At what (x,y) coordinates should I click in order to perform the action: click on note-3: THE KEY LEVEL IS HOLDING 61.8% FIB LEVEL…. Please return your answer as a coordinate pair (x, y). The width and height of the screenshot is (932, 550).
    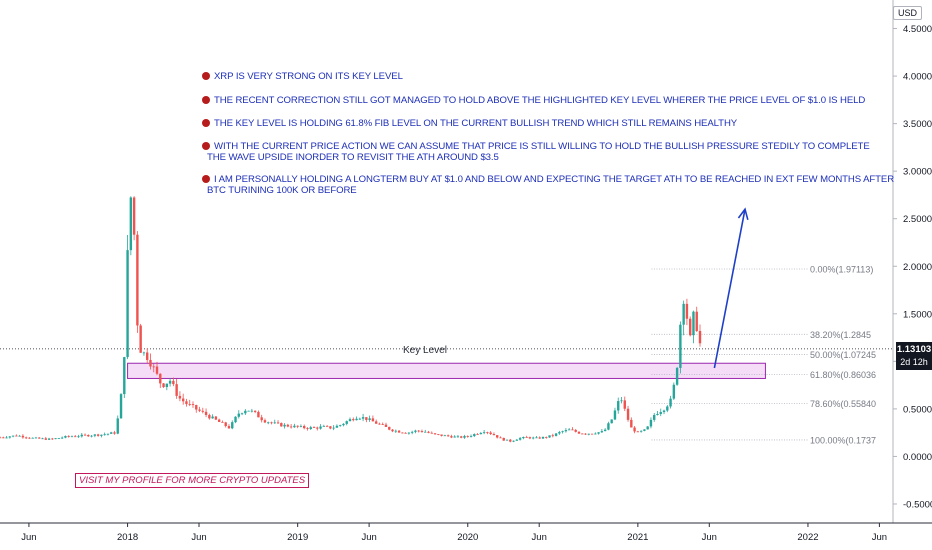
    Looking at the image, I should click on (469, 123).